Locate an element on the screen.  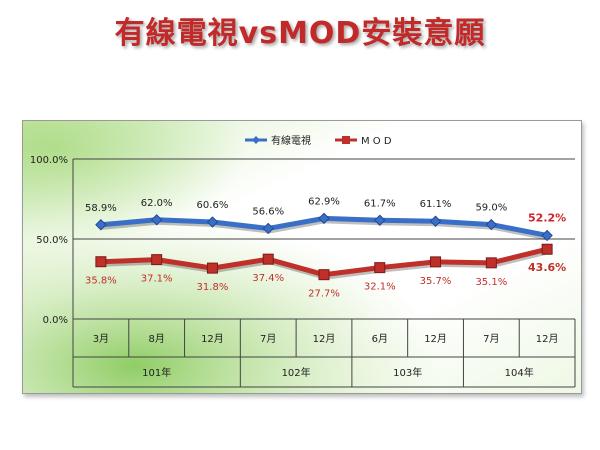
y-tick-label: 0.0% is located at coordinates (55, 320).